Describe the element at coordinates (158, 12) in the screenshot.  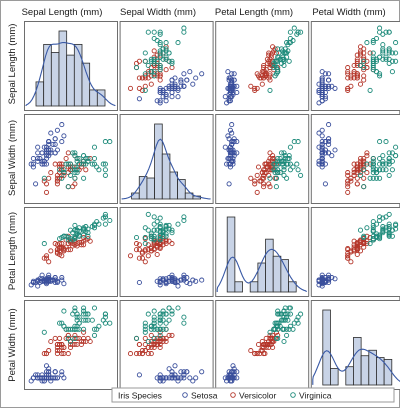
I see `column-header-2: Sepal Width (mm)` at that location.